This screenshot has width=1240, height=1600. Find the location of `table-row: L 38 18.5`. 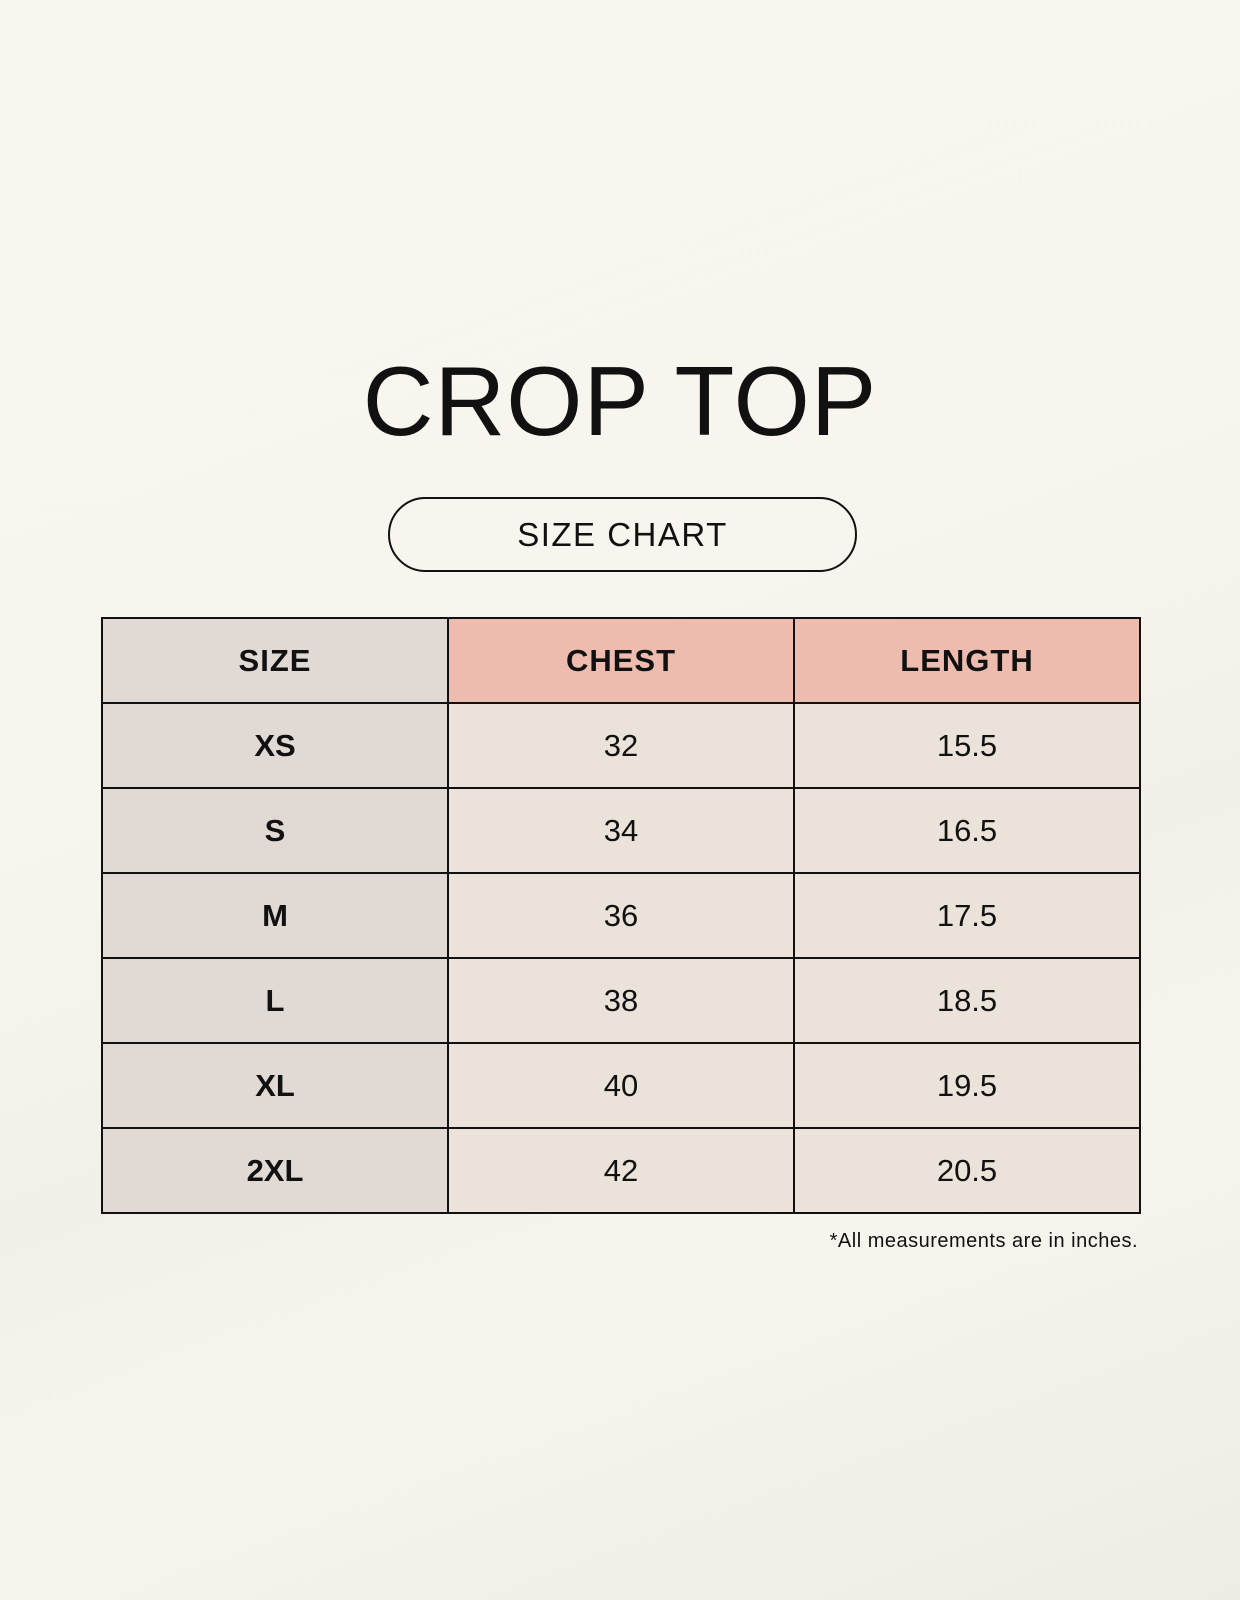

table-row: L 38 18.5 is located at coordinates (621, 1000).